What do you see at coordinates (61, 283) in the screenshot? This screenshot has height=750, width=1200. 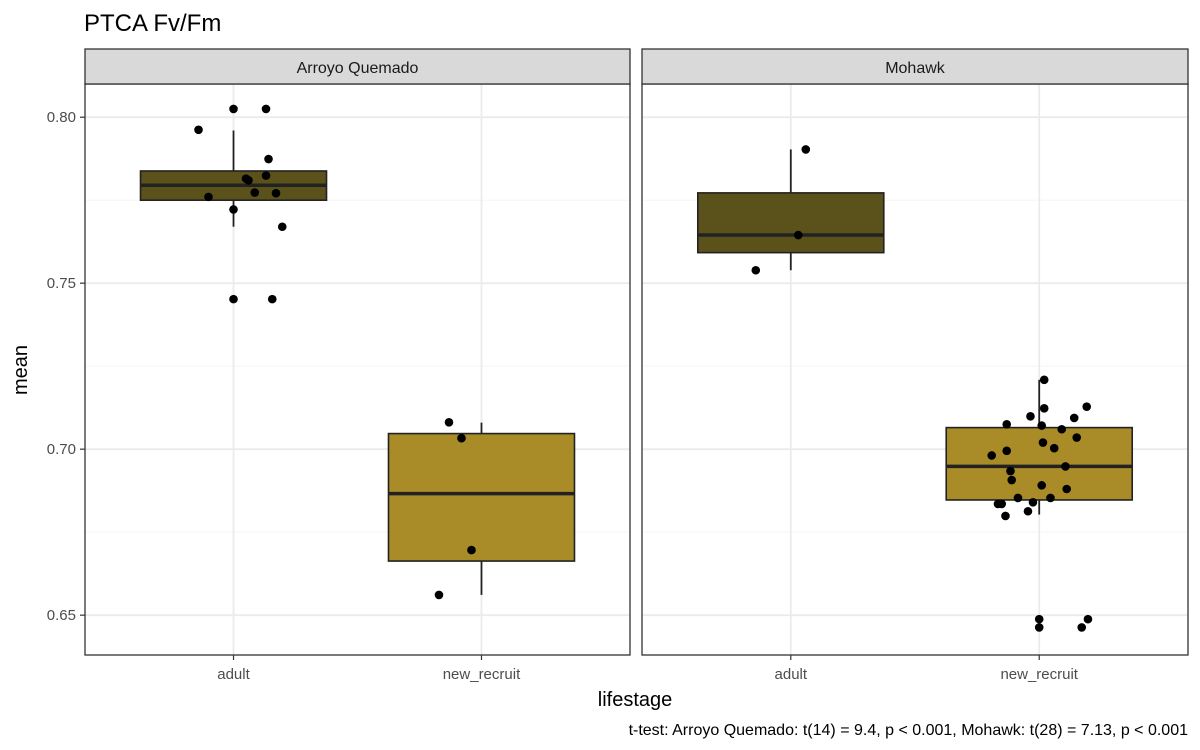 I see `y-tick-label: 0.75` at bounding box center [61, 283].